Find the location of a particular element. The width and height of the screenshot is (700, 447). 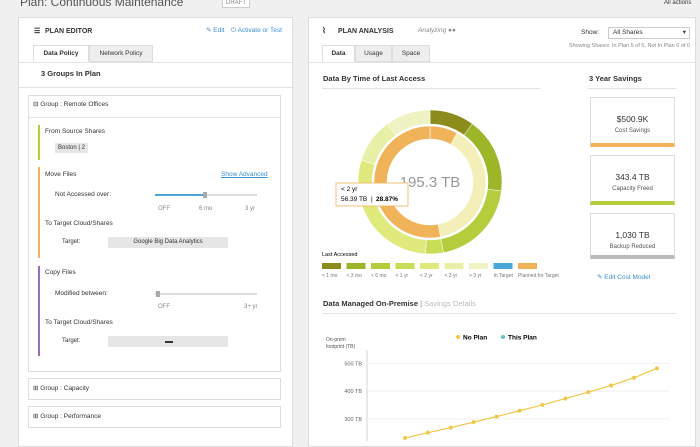

tooltip-sep: | is located at coordinates (372, 199).